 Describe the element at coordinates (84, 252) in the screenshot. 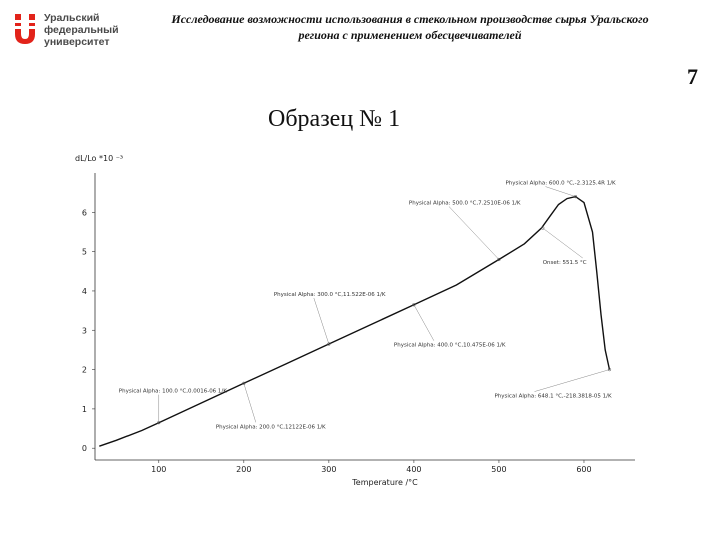

I see `y-tick-label: 5` at that location.